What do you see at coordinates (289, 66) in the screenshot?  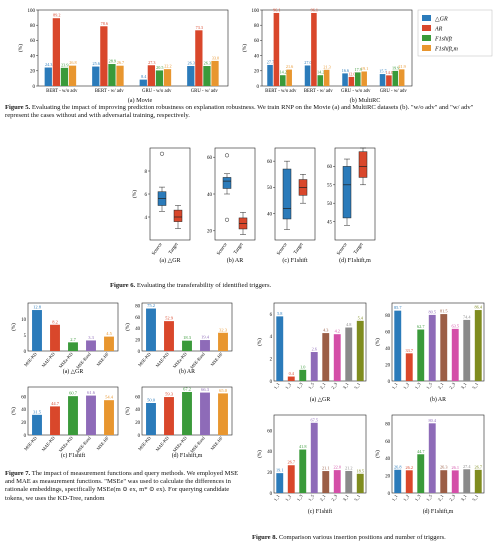 I see `fig5b-value-label: 21.6` at bounding box center [289, 66].